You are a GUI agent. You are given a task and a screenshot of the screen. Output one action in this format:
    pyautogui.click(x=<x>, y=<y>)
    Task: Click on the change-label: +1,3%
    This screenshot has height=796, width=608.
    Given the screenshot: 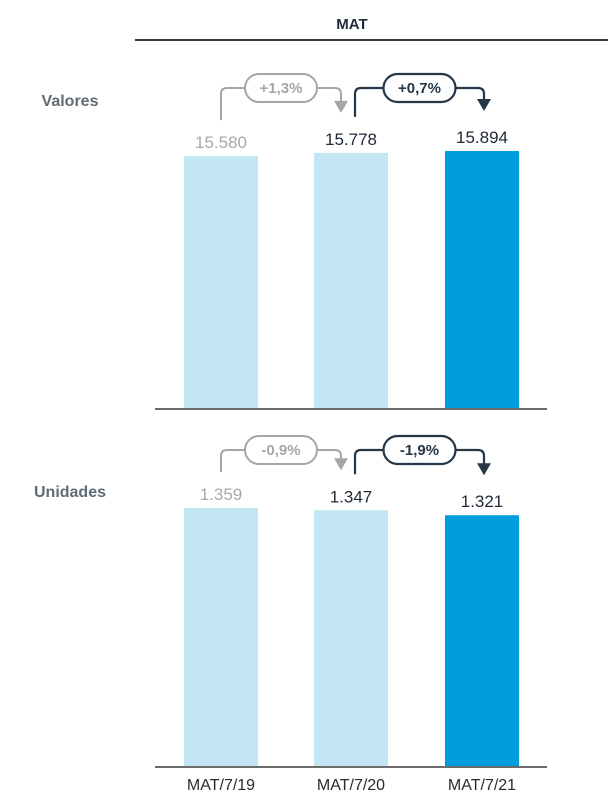 What is the action you would take?
    pyautogui.click(x=281, y=88)
    